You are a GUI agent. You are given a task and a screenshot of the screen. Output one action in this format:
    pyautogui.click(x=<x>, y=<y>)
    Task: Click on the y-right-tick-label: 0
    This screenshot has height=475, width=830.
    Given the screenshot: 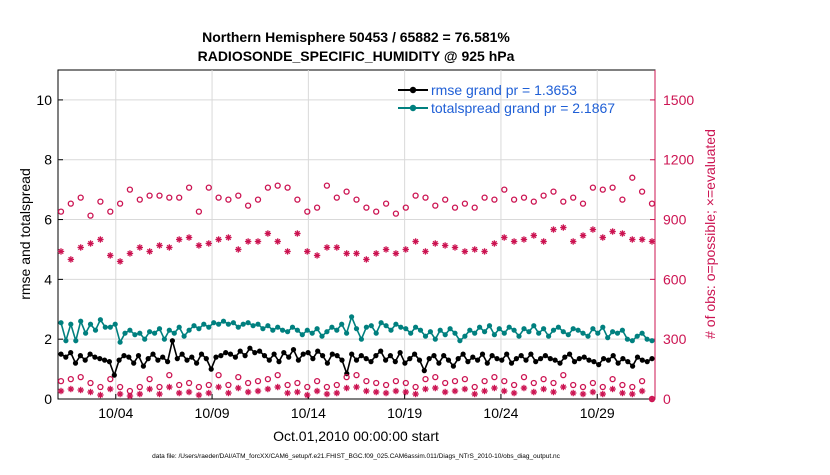 What is the action you would take?
    pyautogui.click(x=667, y=399)
    